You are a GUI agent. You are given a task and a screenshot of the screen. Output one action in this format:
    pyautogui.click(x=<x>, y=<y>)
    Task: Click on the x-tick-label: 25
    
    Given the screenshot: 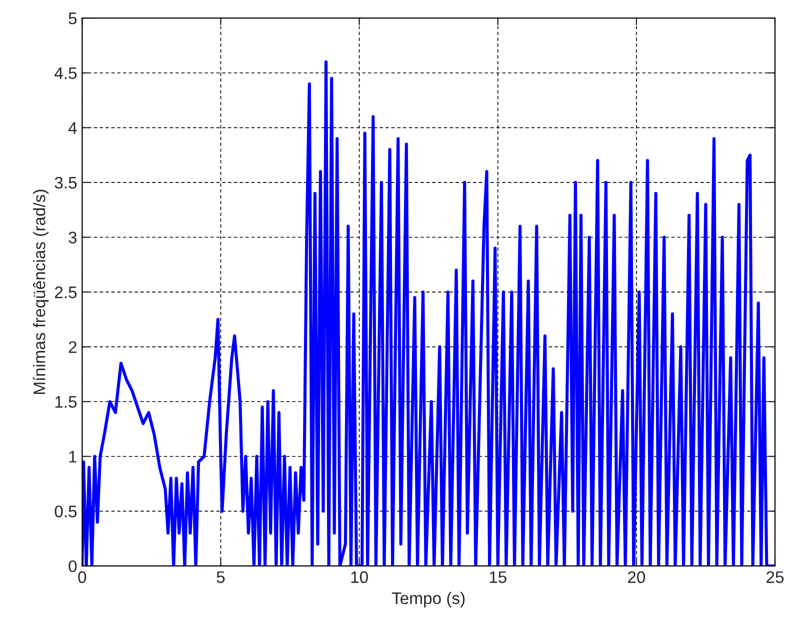 What is the action you would take?
    pyautogui.click(x=775, y=577)
    